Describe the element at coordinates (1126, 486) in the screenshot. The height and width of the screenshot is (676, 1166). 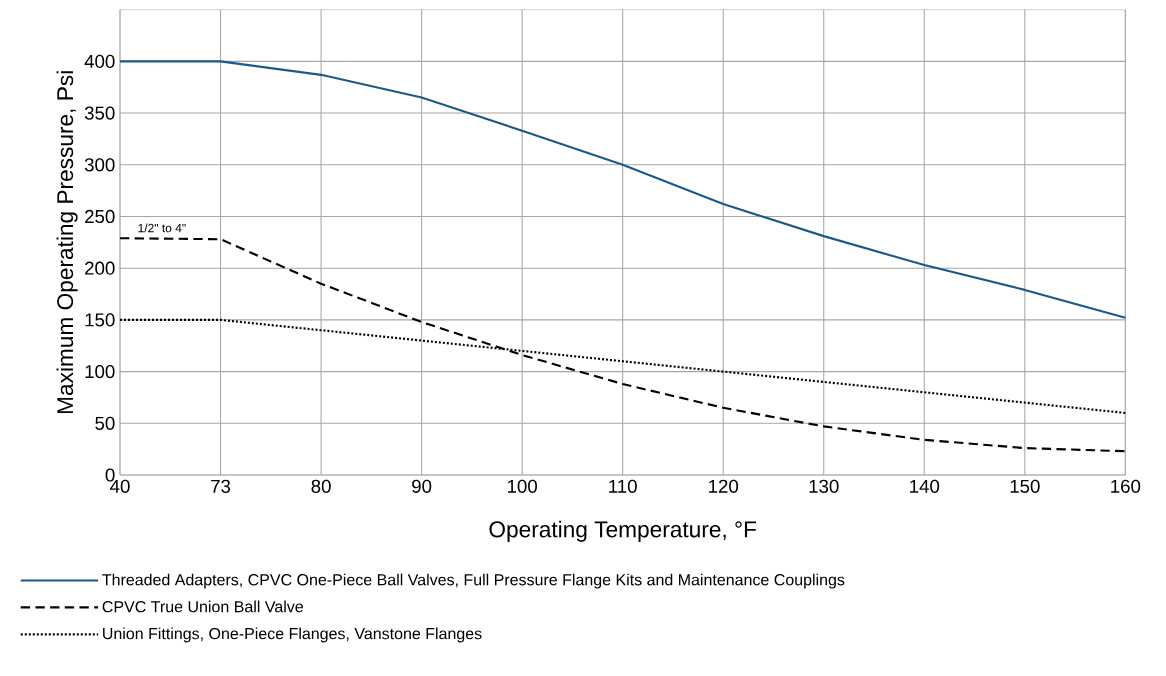
I see `x-tick-label: 160` at that location.